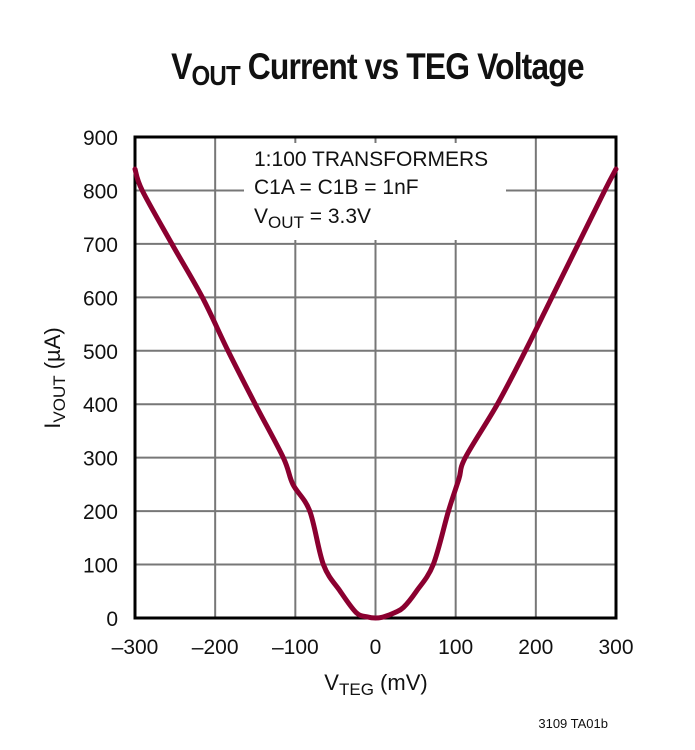  I want to click on annotation-mask, so click(375, 191).